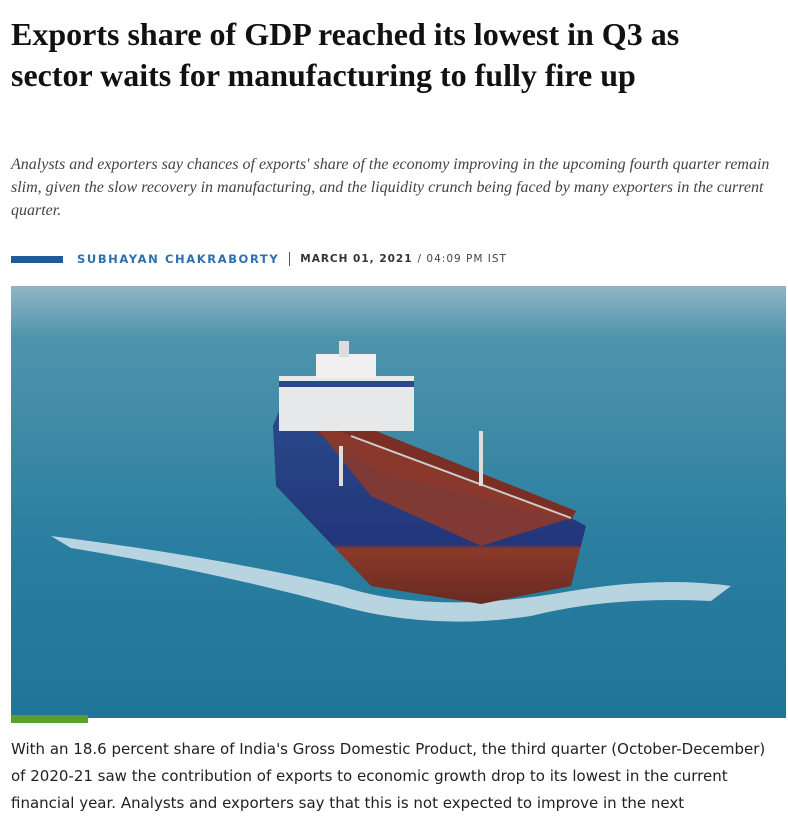 The height and width of the screenshot is (816, 788). I want to click on wake, so click(391, 579).